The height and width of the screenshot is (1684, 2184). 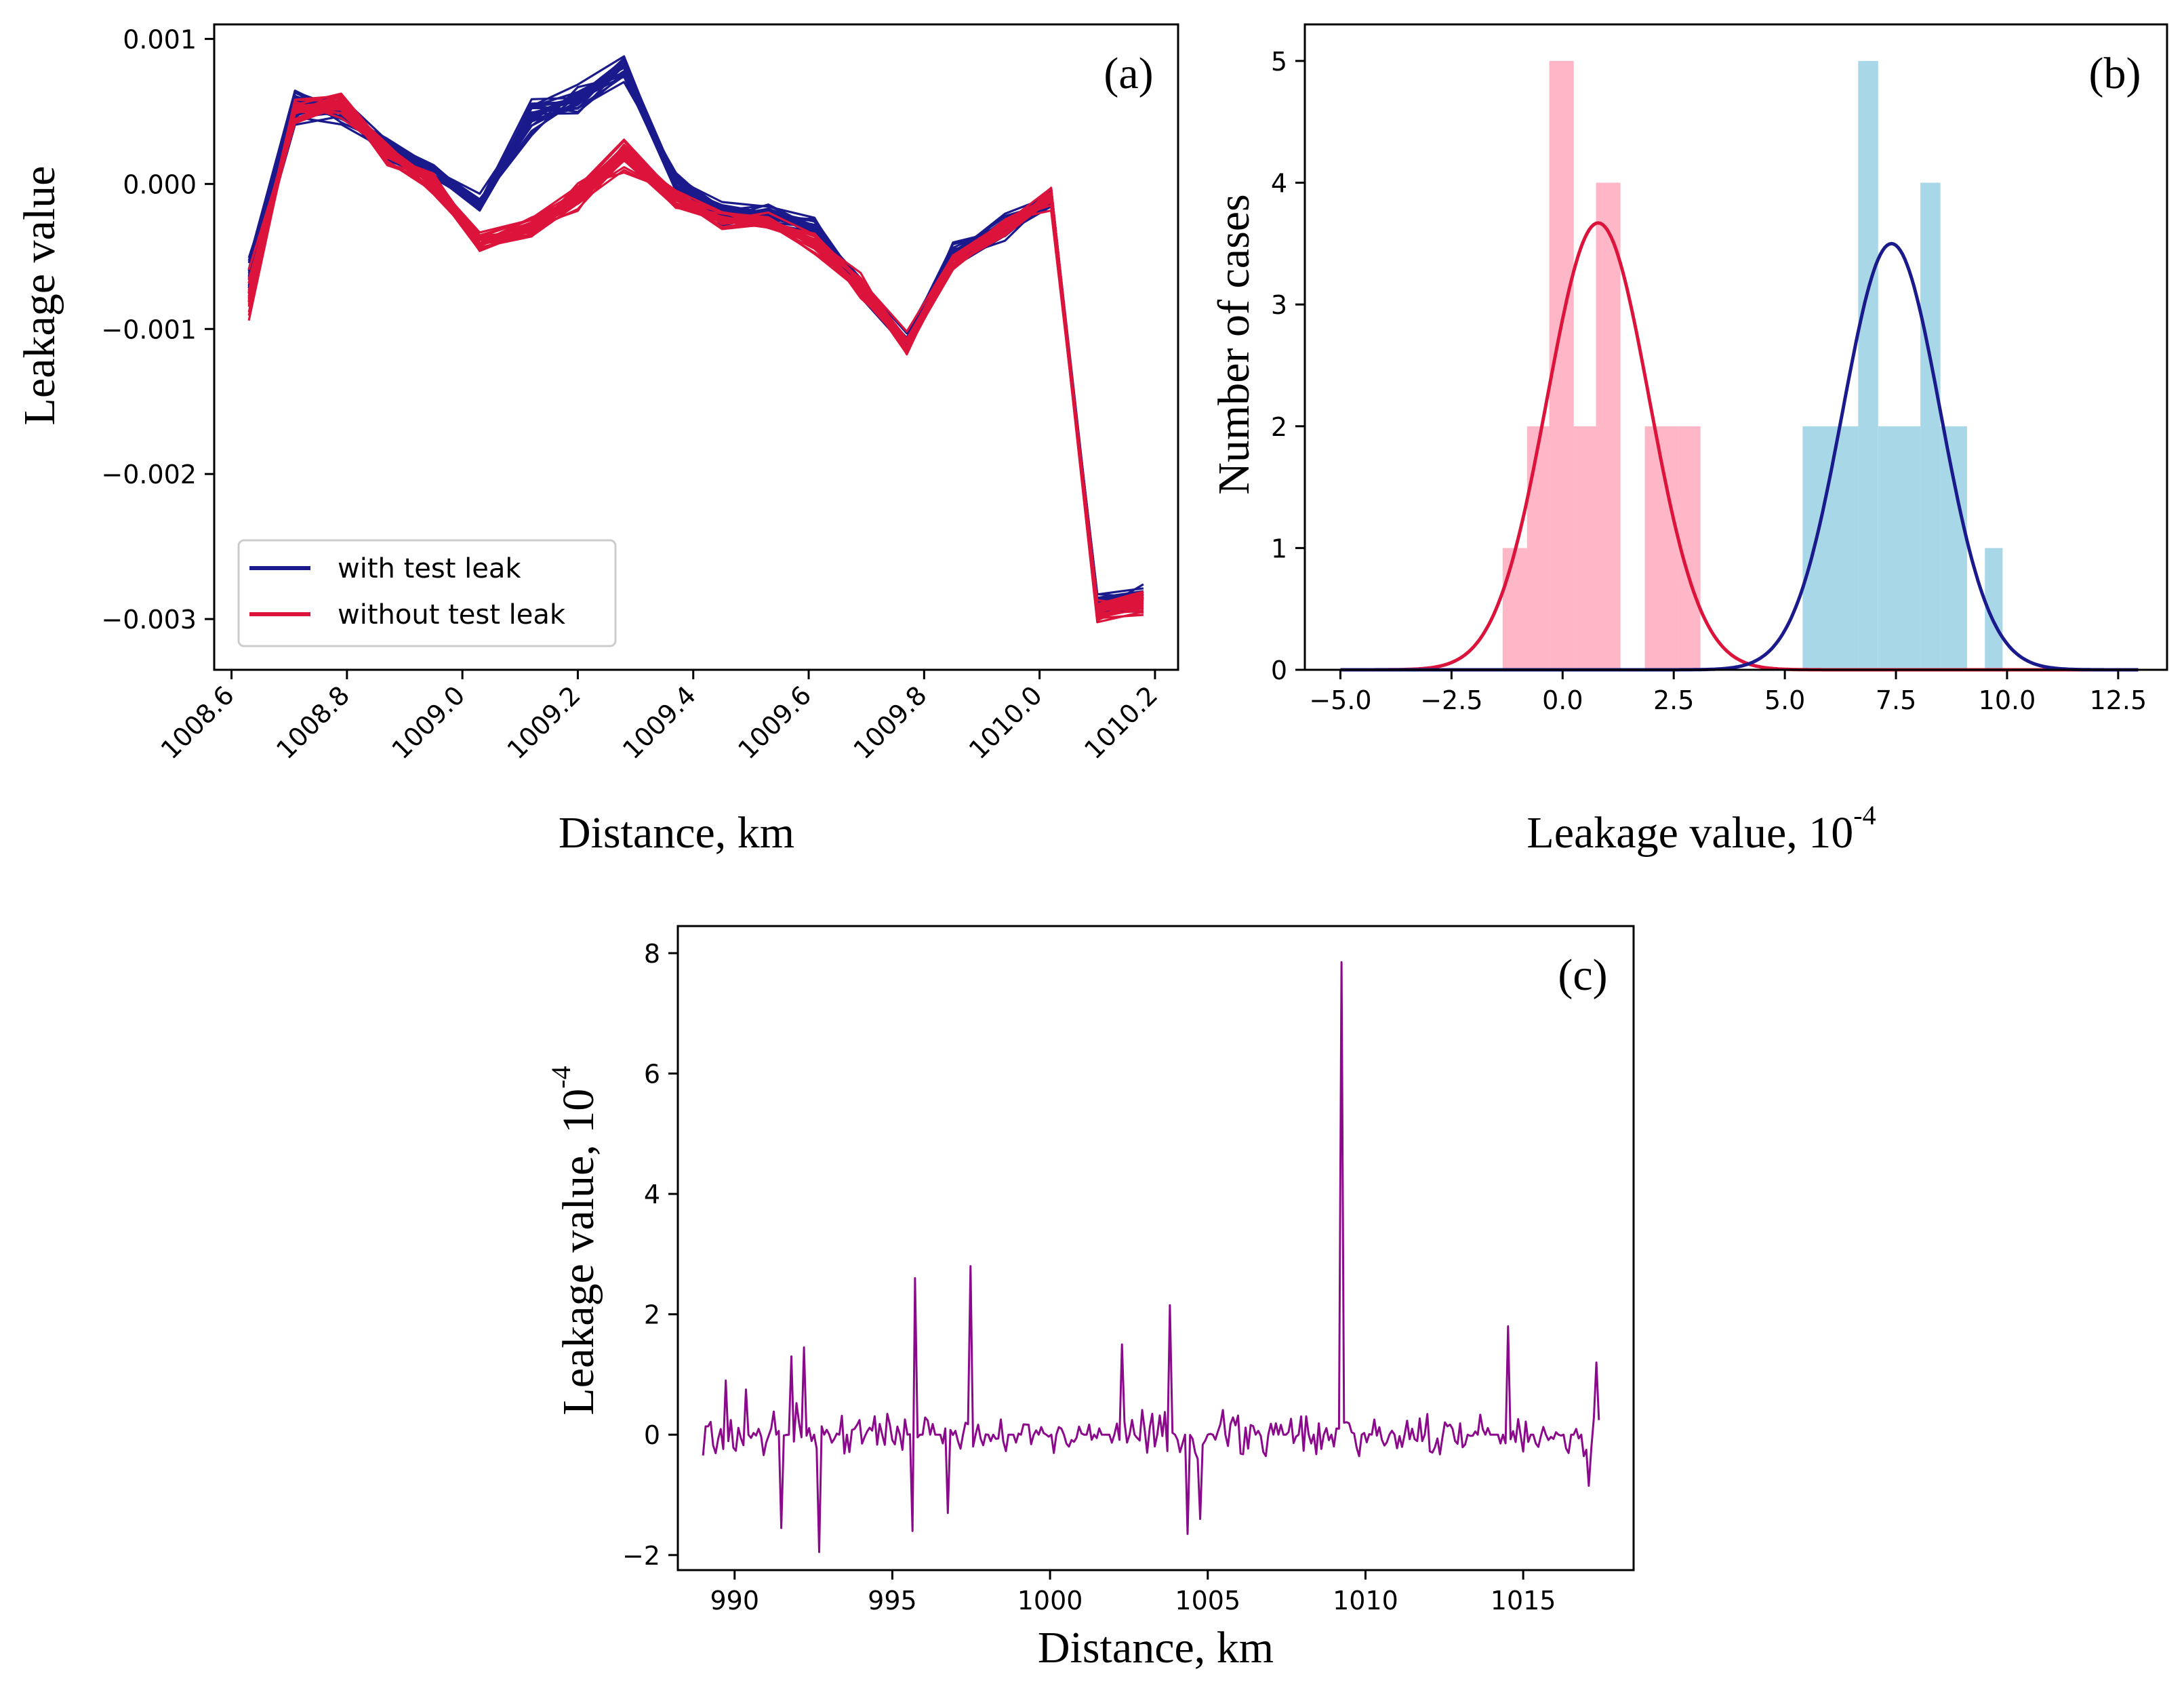 What do you see at coordinates (652, 1074) in the screenshot?
I see `y-tick-label: 6` at bounding box center [652, 1074].